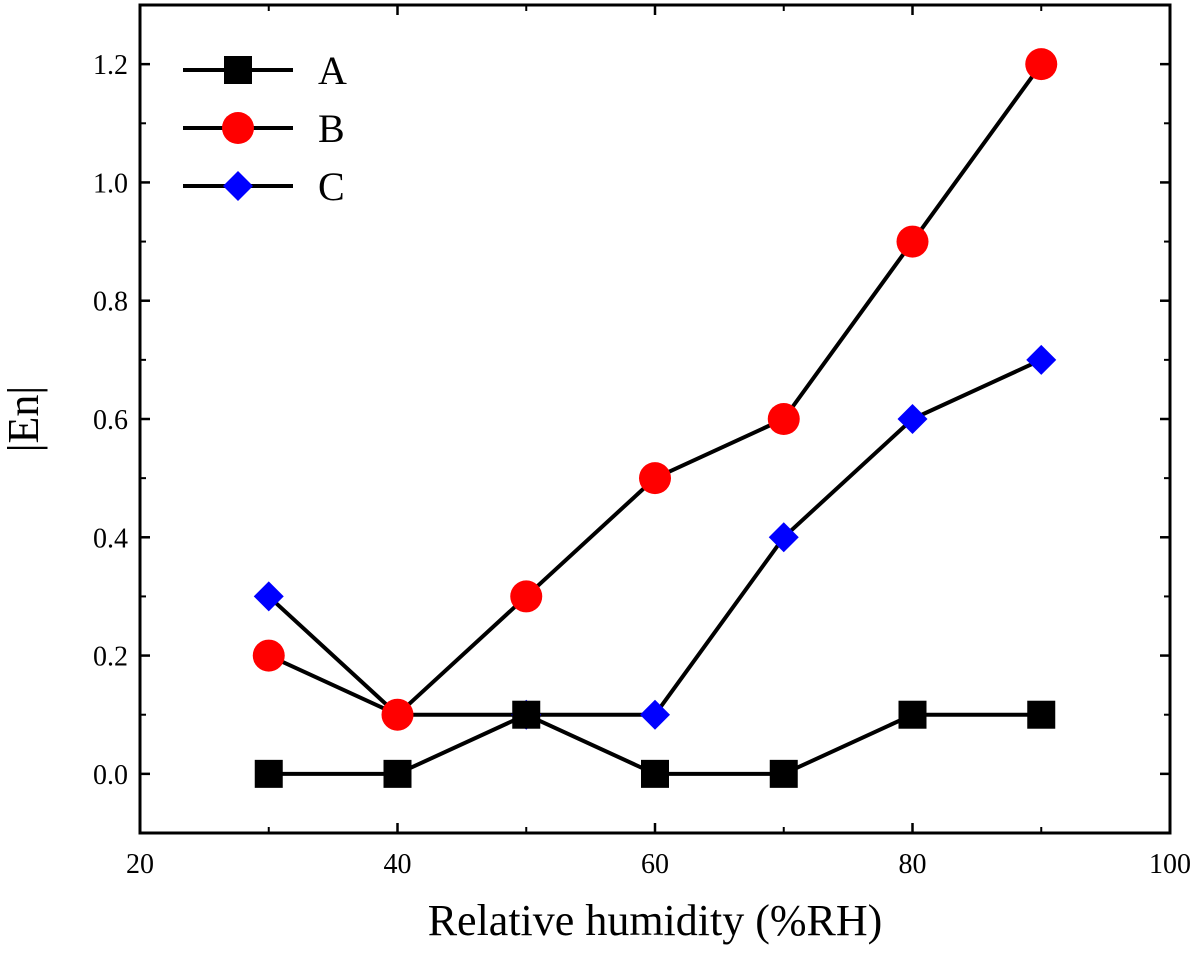 This screenshot has height=961, width=1200. What do you see at coordinates (110, 538) in the screenshot?
I see `y-tick-label: 0.4` at bounding box center [110, 538].